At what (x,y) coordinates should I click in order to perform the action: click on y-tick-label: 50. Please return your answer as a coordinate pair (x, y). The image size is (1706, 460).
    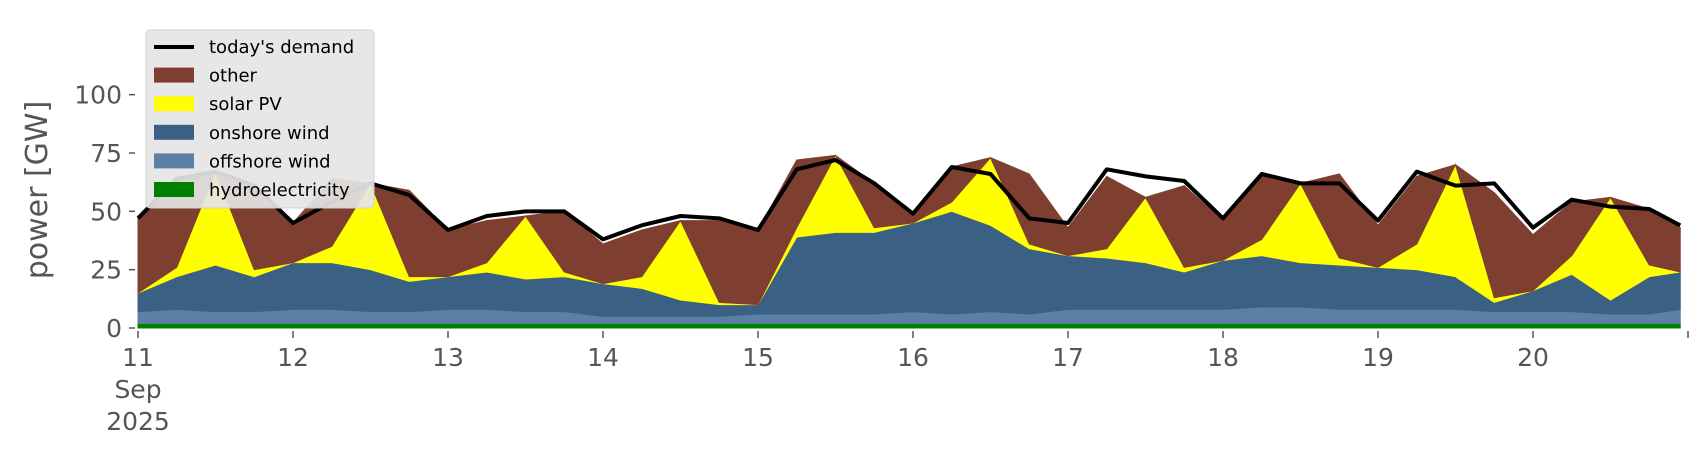
    Looking at the image, I should click on (106, 211).